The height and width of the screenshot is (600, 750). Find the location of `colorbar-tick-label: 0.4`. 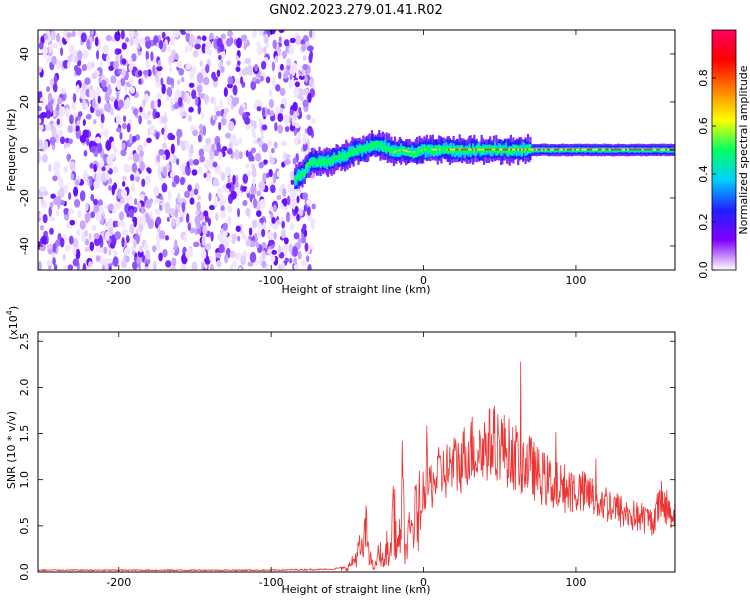

colorbar-tick-label: 0.4 is located at coordinates (703, 174).